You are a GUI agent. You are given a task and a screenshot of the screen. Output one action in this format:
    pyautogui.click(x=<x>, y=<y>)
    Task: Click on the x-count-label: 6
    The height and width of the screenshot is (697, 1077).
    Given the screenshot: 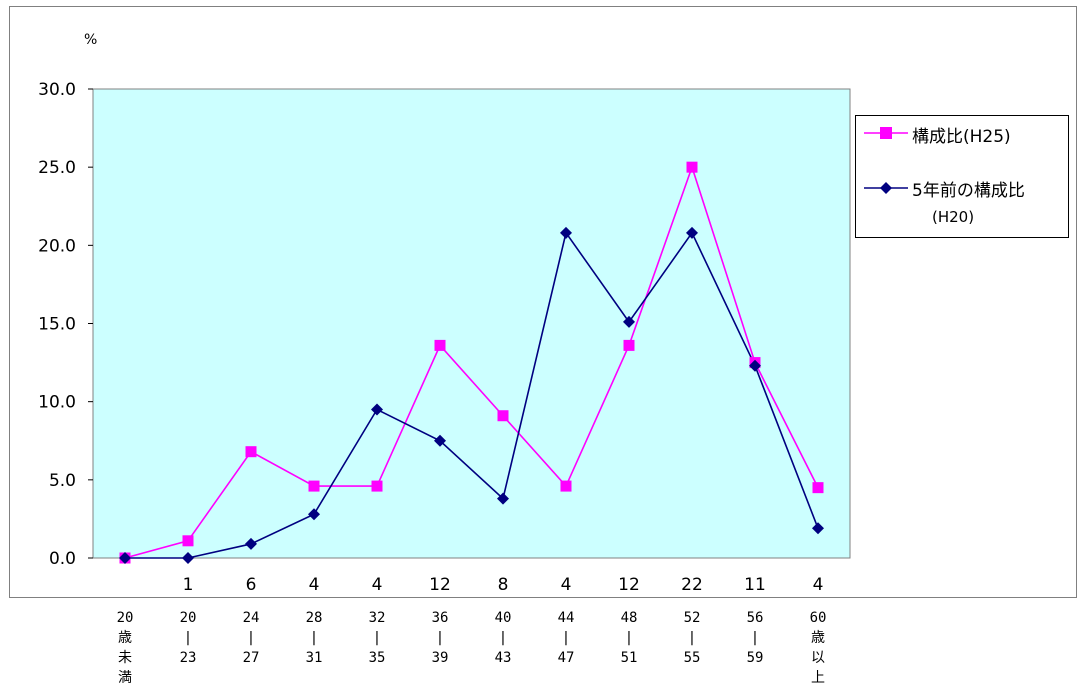 What is the action you would take?
    pyautogui.click(x=251, y=585)
    